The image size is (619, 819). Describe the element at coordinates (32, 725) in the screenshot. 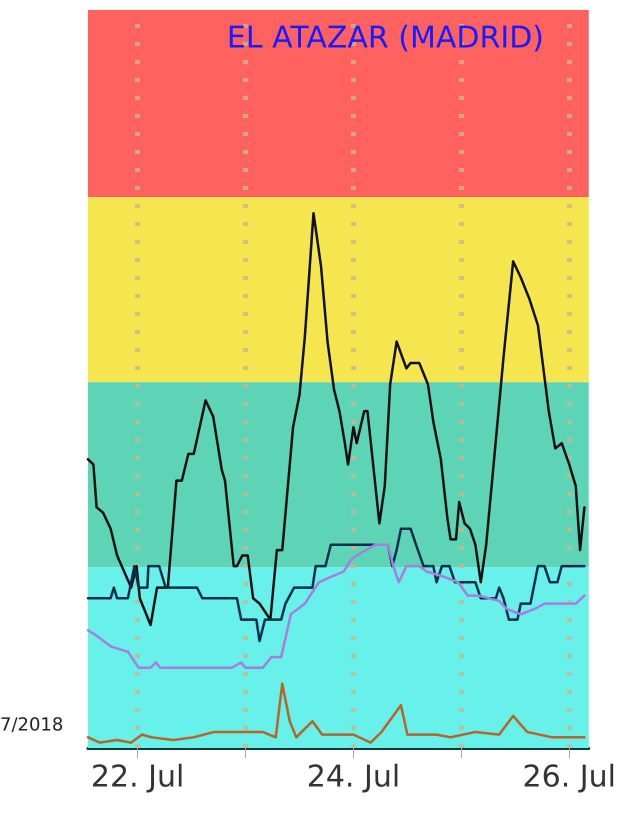

I see `text: 7/2018` at that location.